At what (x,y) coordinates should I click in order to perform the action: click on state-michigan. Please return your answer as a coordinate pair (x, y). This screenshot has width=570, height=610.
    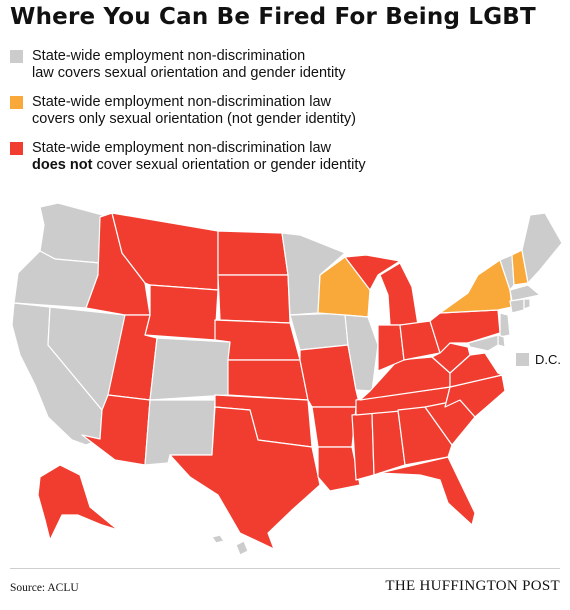
    Looking at the image, I should click on (399, 294).